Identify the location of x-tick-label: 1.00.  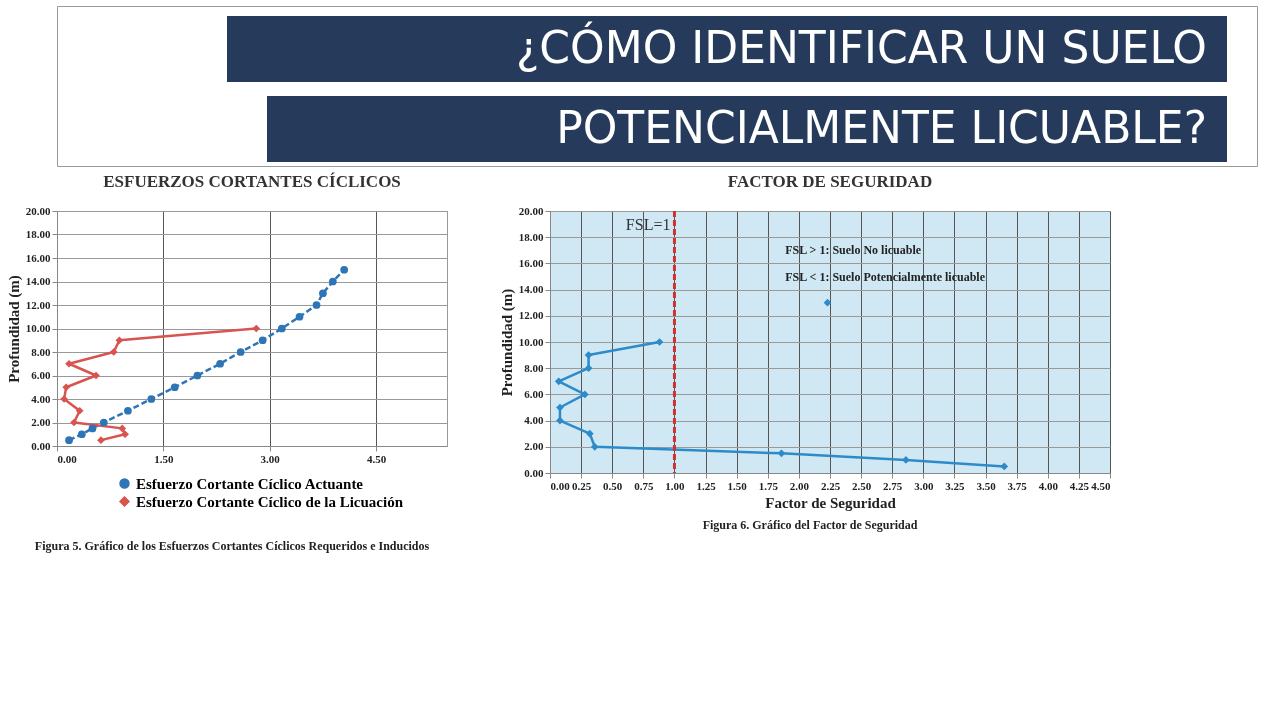
(675, 485).